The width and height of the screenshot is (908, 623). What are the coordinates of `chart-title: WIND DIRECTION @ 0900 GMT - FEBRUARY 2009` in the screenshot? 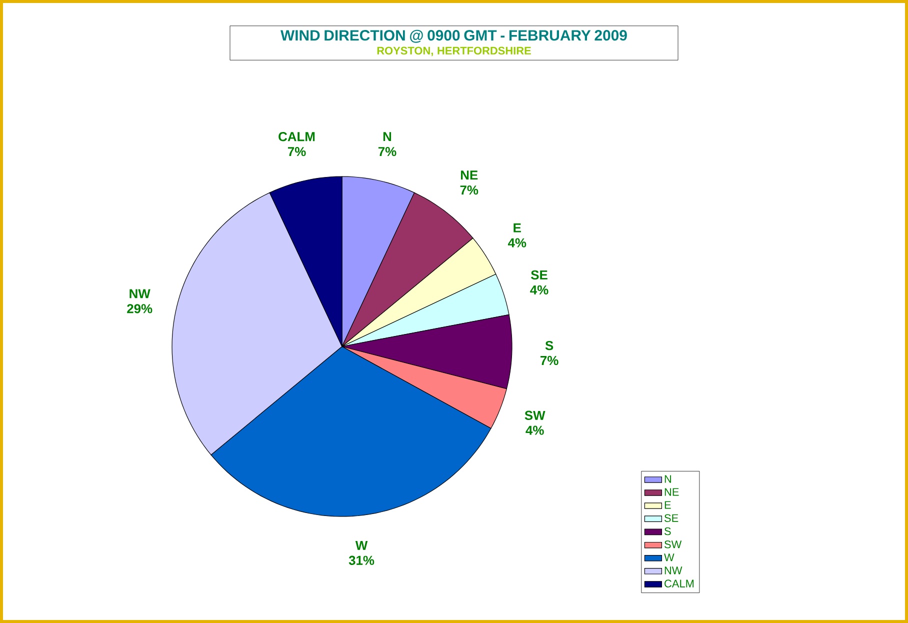 It's located at (453, 36).